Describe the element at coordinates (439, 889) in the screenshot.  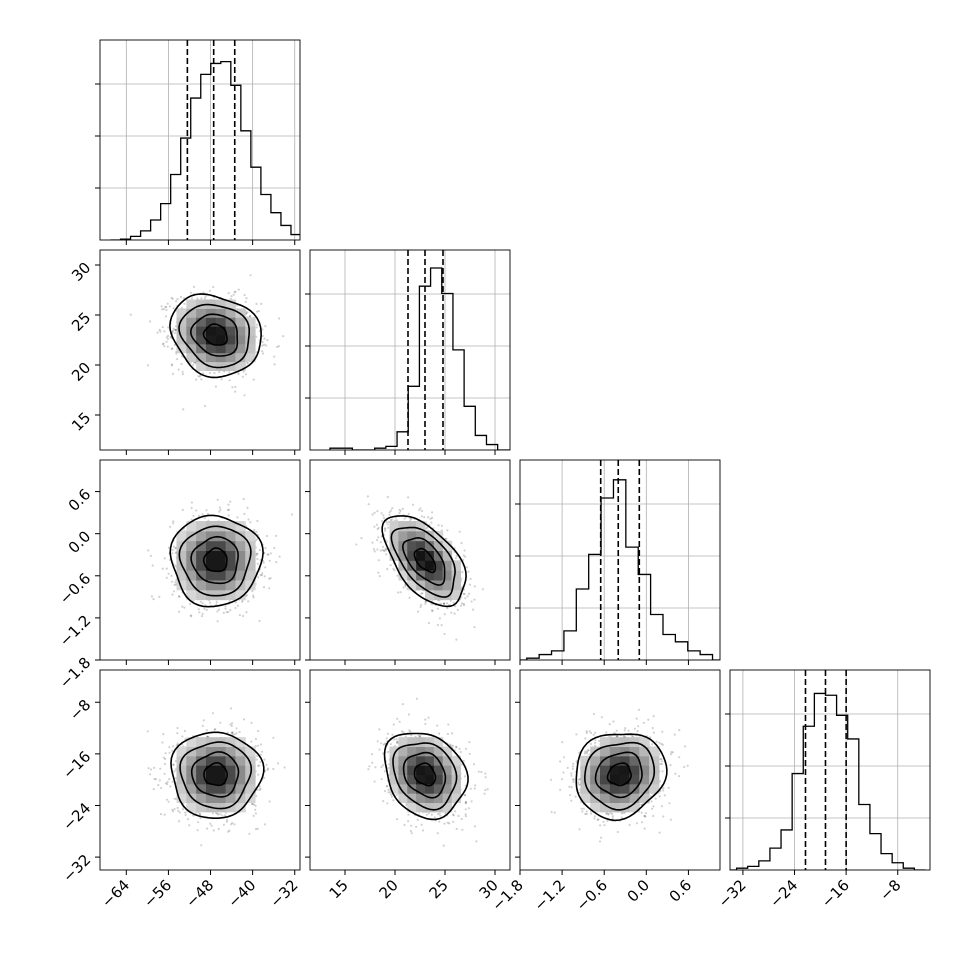
I see `x-tick-label: 25` at that location.